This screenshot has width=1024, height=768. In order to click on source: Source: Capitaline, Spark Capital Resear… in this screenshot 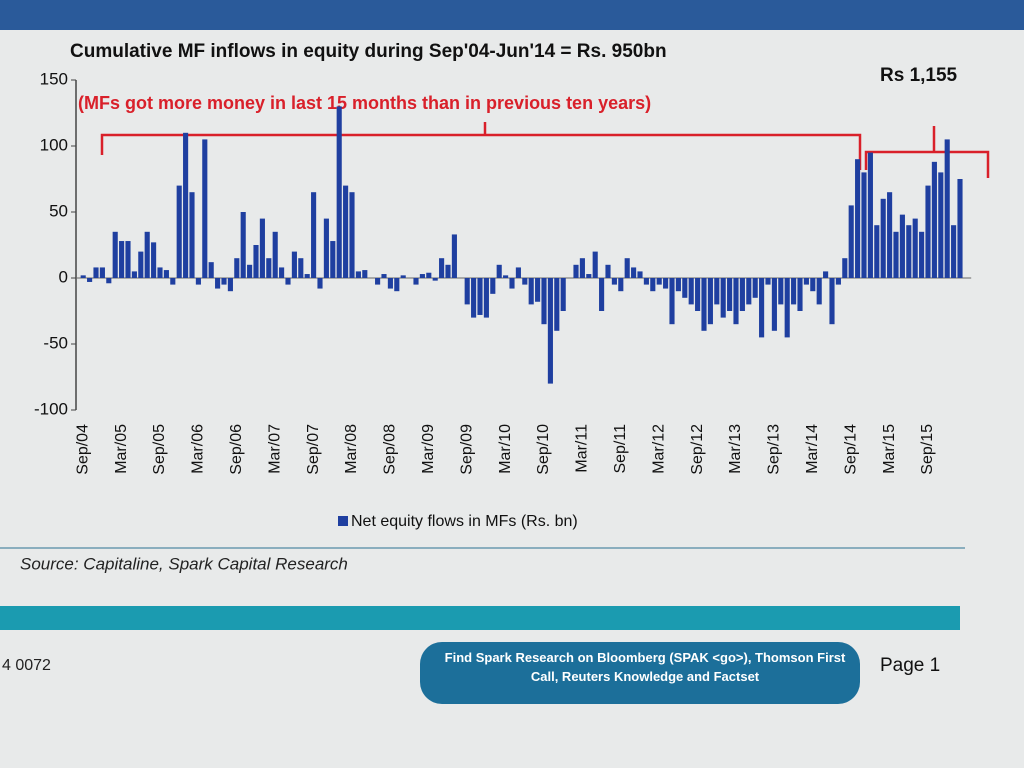, I will do `click(184, 563)`.